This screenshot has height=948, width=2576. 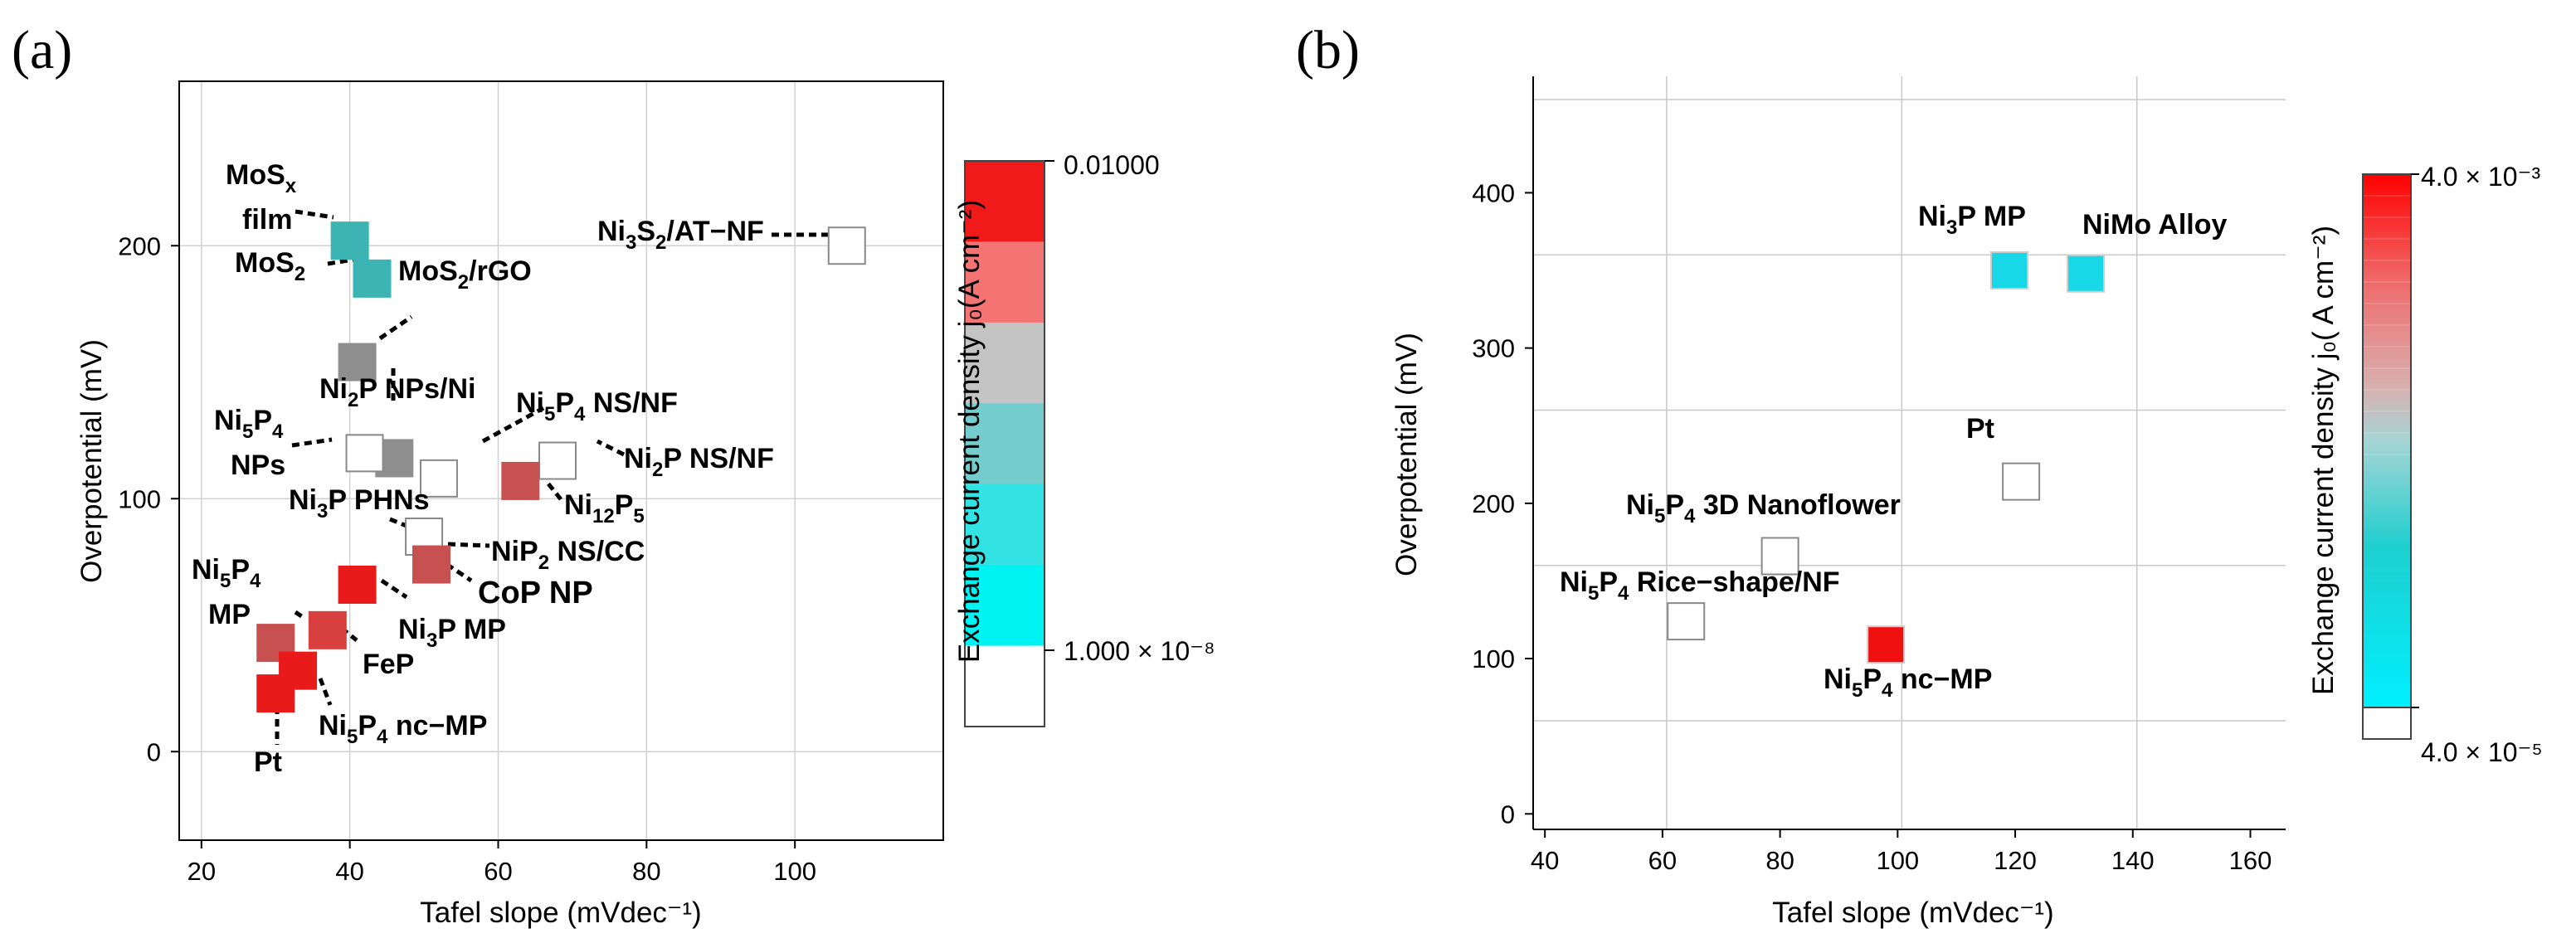 What do you see at coordinates (1734, 582) in the screenshot?
I see `label-ni5p4-rice-shape-nf-part: Rice−shape/NF` at bounding box center [1734, 582].